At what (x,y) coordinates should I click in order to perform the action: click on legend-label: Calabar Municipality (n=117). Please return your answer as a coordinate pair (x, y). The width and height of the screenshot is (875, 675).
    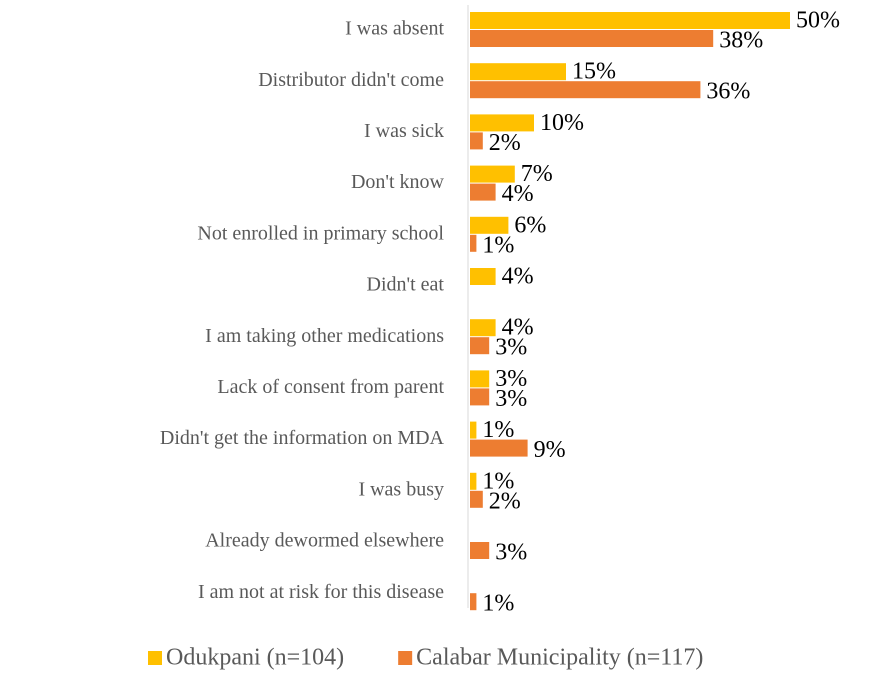
    Looking at the image, I should click on (559, 658).